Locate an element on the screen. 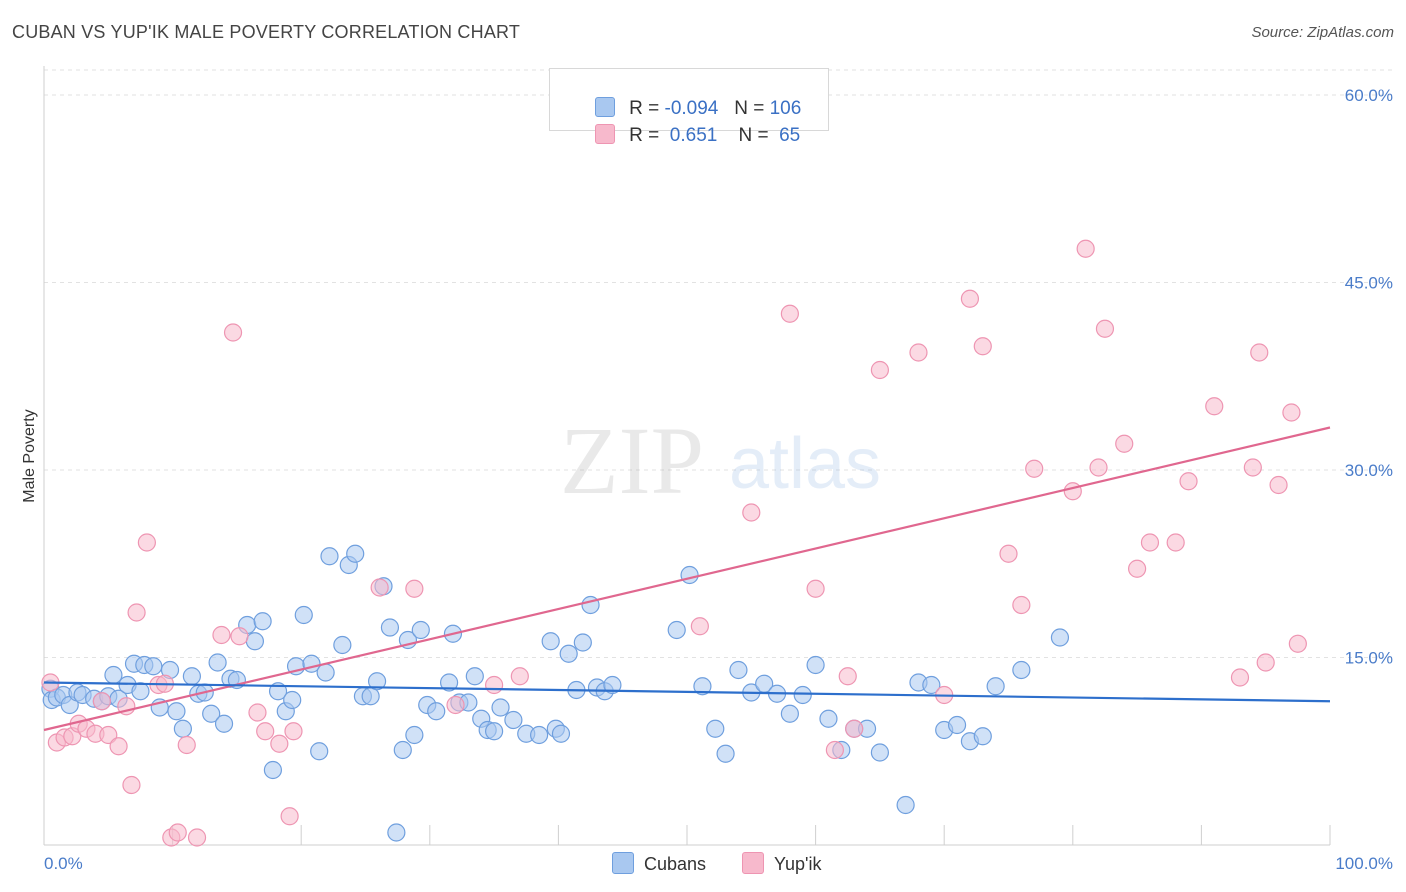  legend-row-yupik: R = 0.651 N = 65 is located at coordinates (687, 124).